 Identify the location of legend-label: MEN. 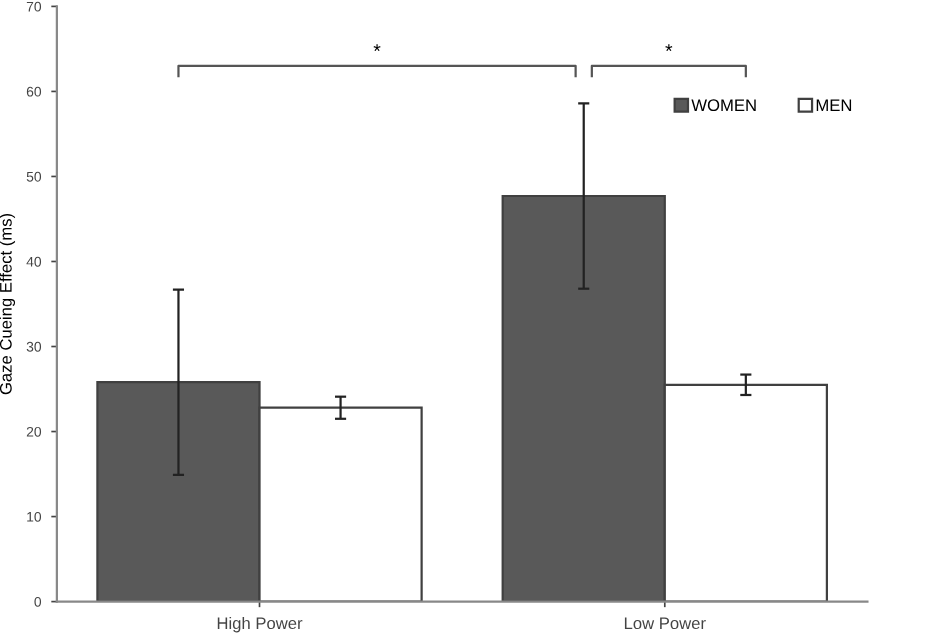
(834, 105).